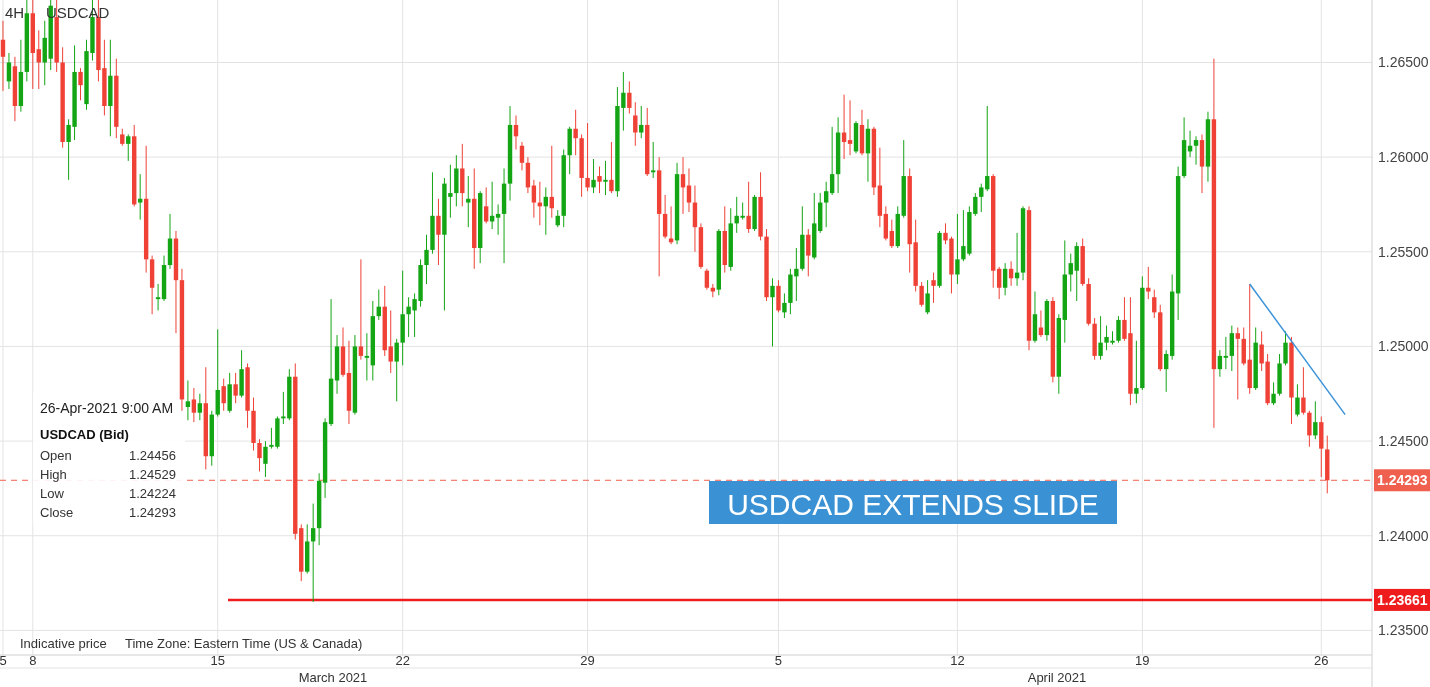  Describe the element at coordinates (402, 660) in the screenshot. I see `x-tick-label: 22` at that location.